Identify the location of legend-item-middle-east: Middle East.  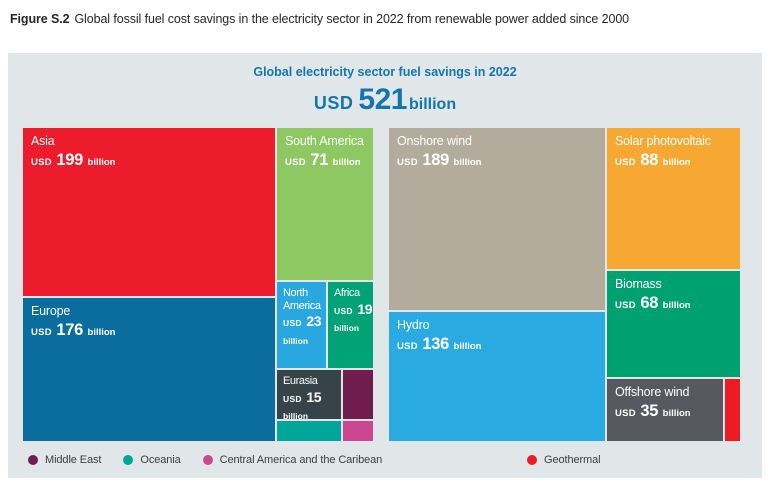
(64, 460).